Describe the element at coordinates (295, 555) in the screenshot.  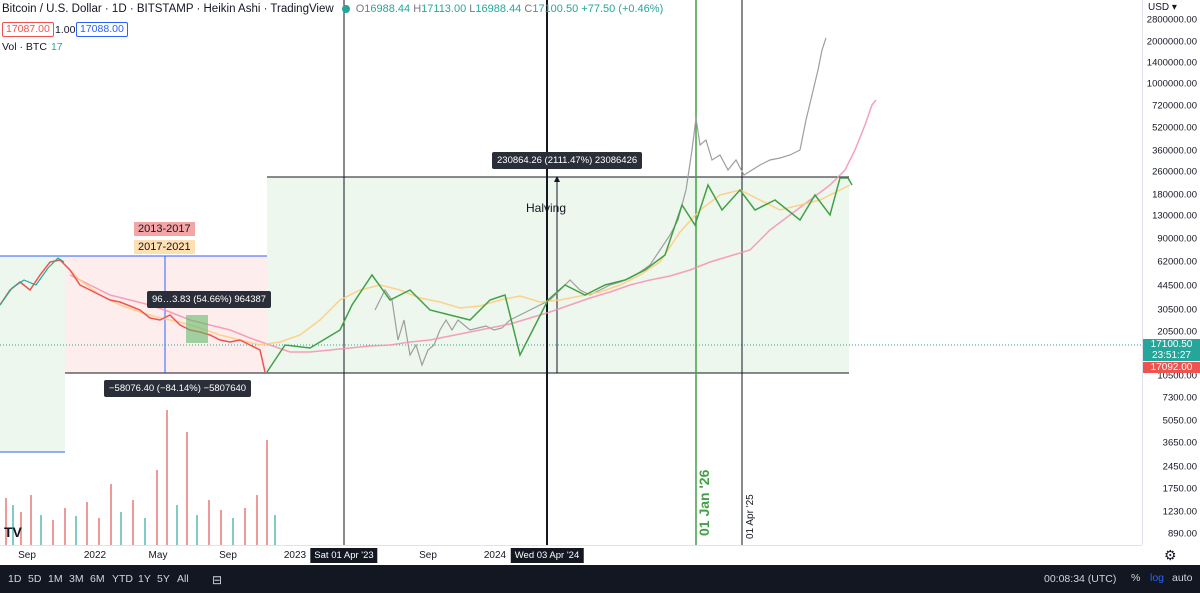
I see `time-tick: 2023` at that location.